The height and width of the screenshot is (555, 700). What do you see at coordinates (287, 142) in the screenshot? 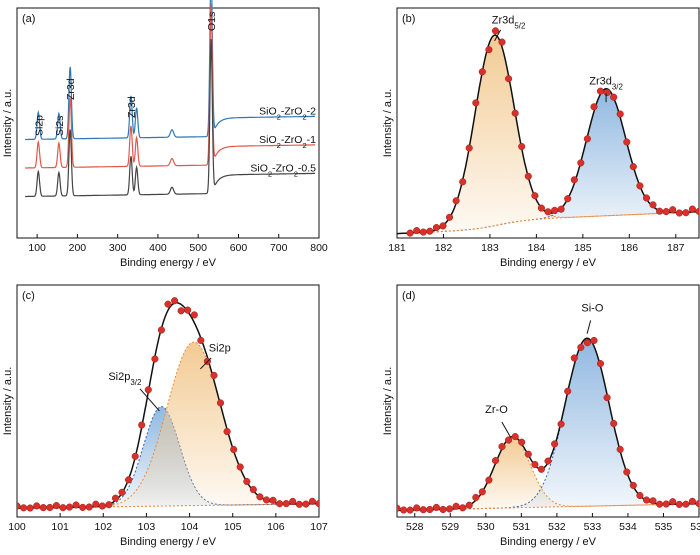
I see `series-label: SiO2-ZrO2-1` at bounding box center [287, 142].